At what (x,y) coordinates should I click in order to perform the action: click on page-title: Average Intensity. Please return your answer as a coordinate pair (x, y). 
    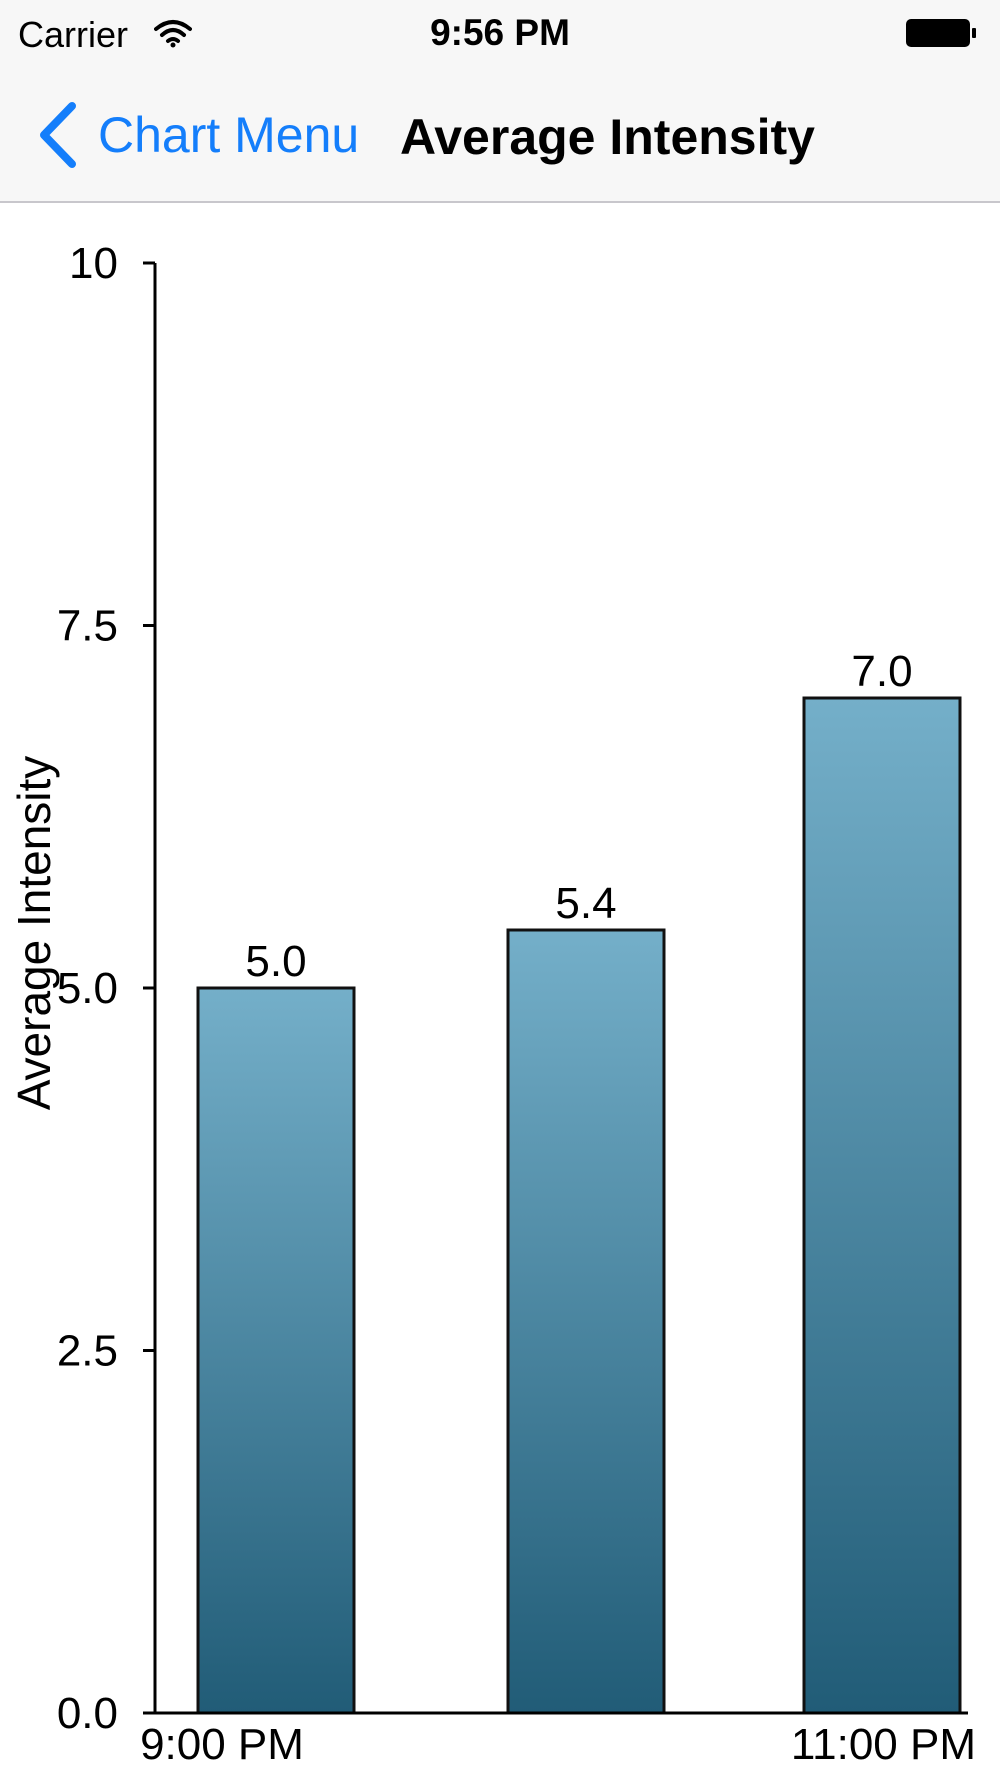
    Looking at the image, I should click on (607, 137).